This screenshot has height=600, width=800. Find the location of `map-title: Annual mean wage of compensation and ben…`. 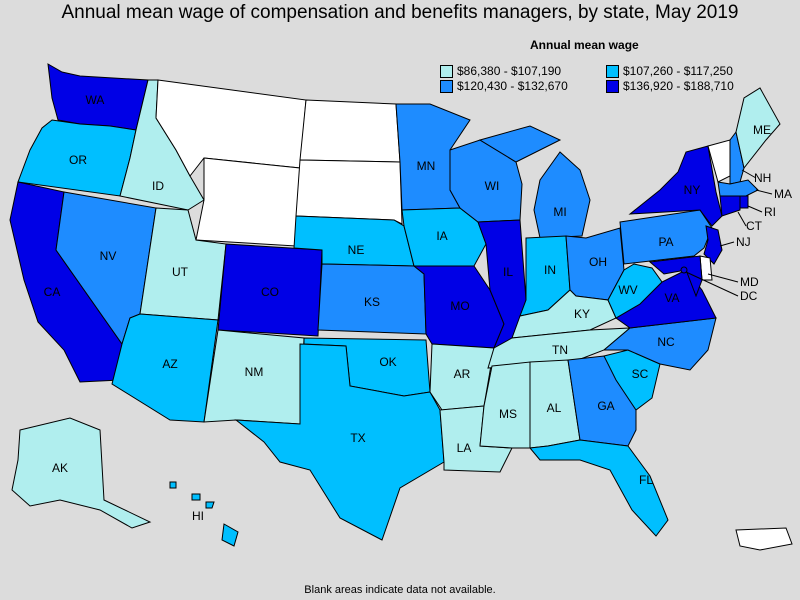

map-title: Annual mean wage of compensation and ben… is located at coordinates (400, 12).